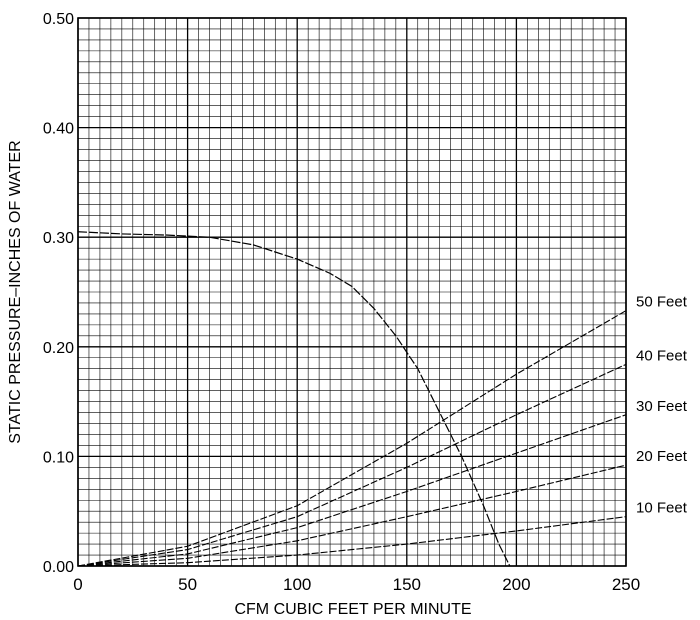 The image size is (700, 620). What do you see at coordinates (187, 584) in the screenshot?
I see `x-tick-label: 50` at bounding box center [187, 584].